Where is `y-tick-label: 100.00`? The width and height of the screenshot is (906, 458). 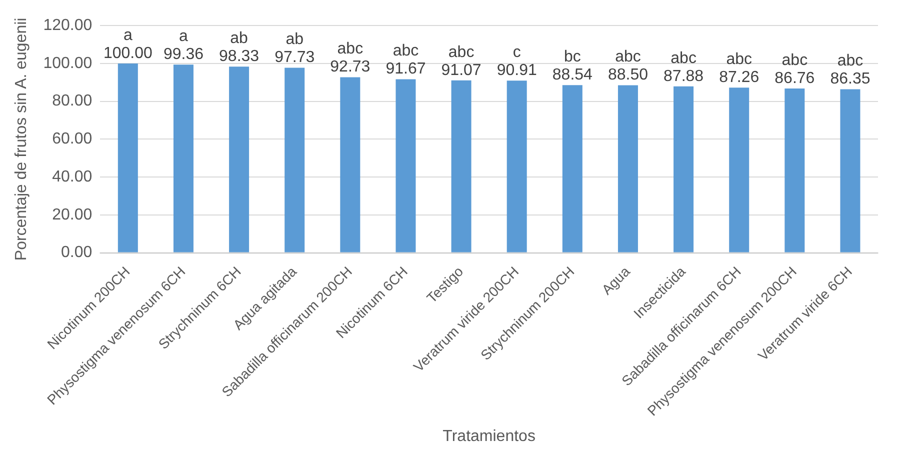 y-tick-label: 100.00 is located at coordinates (67, 63).